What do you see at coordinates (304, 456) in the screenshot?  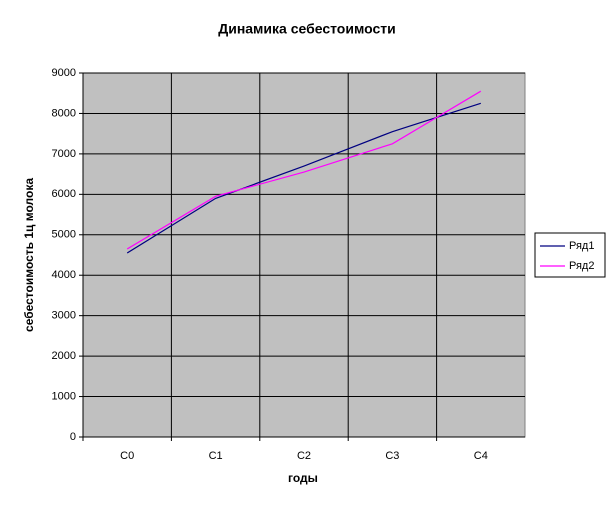 I see `x-tick-label: C2` at bounding box center [304, 456].